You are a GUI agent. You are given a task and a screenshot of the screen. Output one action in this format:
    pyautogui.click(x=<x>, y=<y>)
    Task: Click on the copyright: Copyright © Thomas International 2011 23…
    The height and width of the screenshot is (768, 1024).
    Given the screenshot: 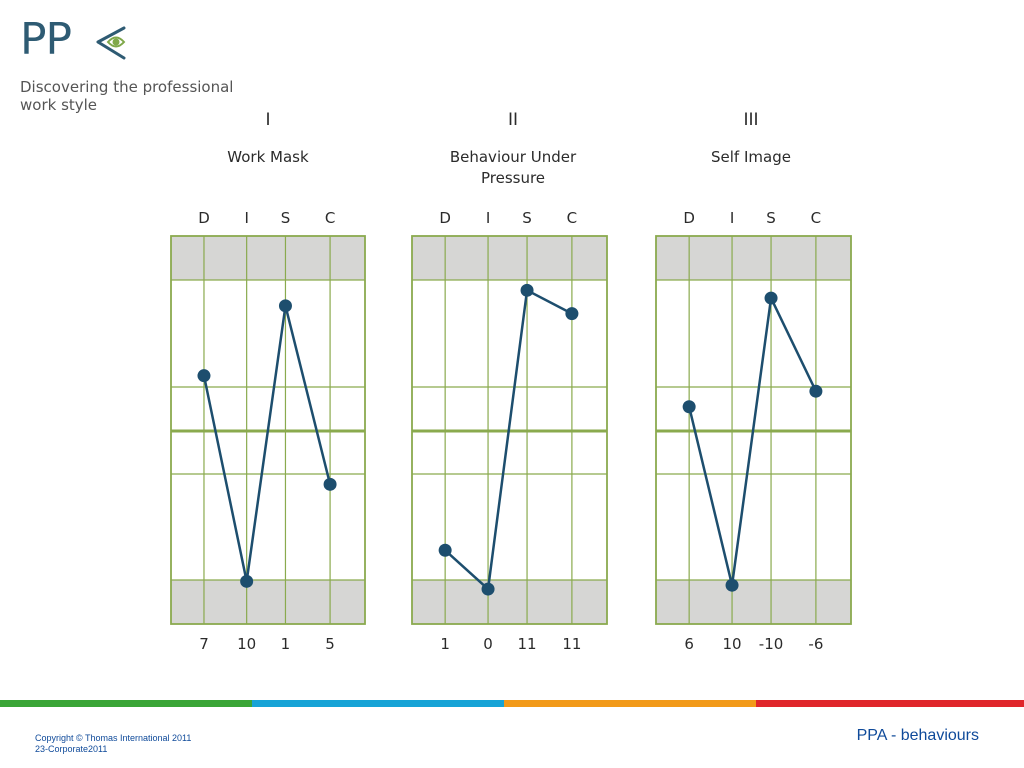 What is the action you would take?
    pyautogui.click(x=113, y=744)
    